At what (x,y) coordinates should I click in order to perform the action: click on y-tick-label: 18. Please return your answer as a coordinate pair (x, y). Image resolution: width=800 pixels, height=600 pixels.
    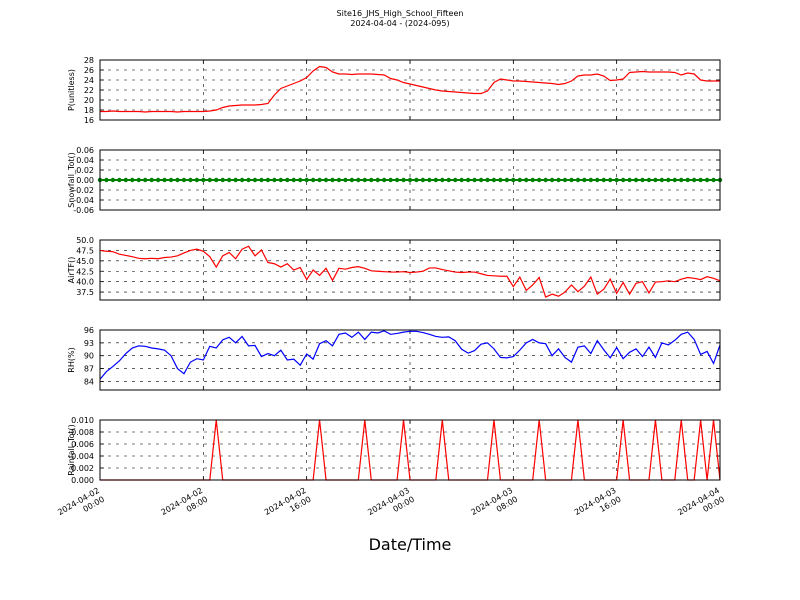
    Looking at the image, I should click on (89, 110).